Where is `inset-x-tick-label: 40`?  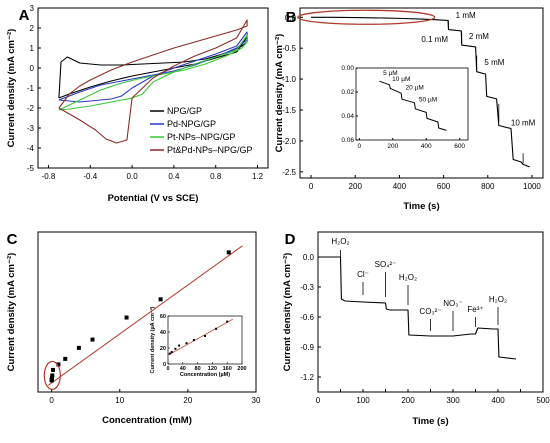
inset-x-tick-label: 40 is located at coordinates (183, 369).